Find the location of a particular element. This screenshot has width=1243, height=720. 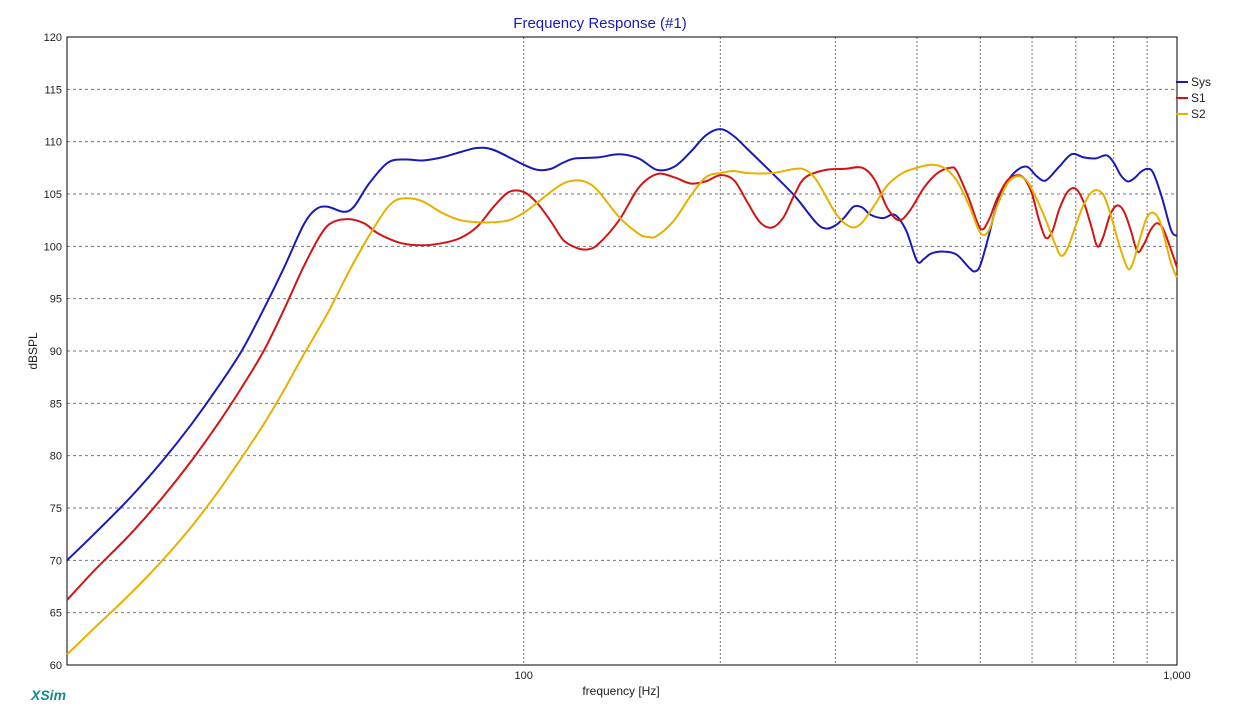

y-tick-labels: 60 65 70 75 80 85 90 95 100 105 110 115 120 is located at coordinates (53, 352).